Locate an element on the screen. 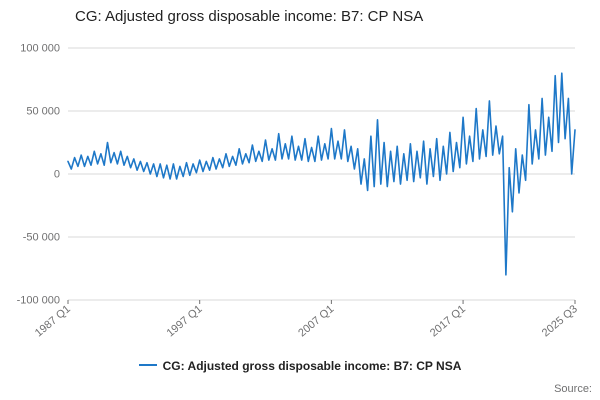 The width and height of the screenshot is (600, 400). x-tick-label: 1997 Q1 is located at coordinates (185, 321).